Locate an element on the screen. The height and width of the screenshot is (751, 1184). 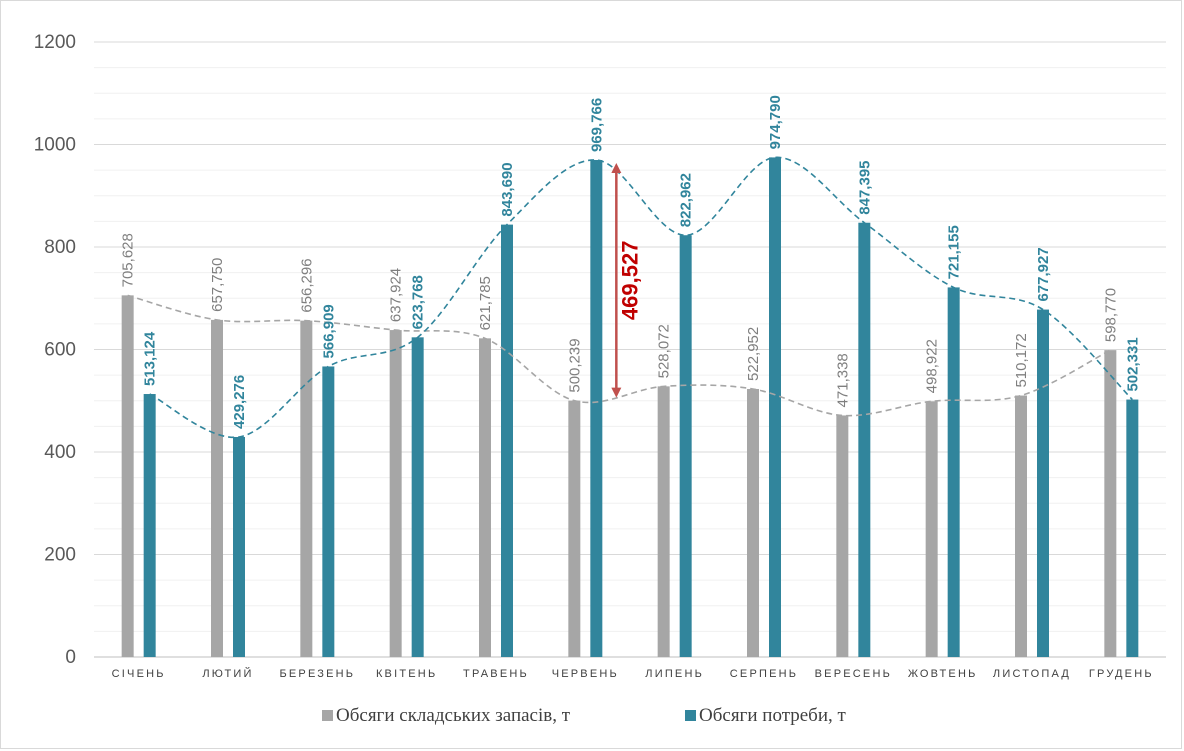
data-label-demand: 513,124 is located at coordinates (150, 358).